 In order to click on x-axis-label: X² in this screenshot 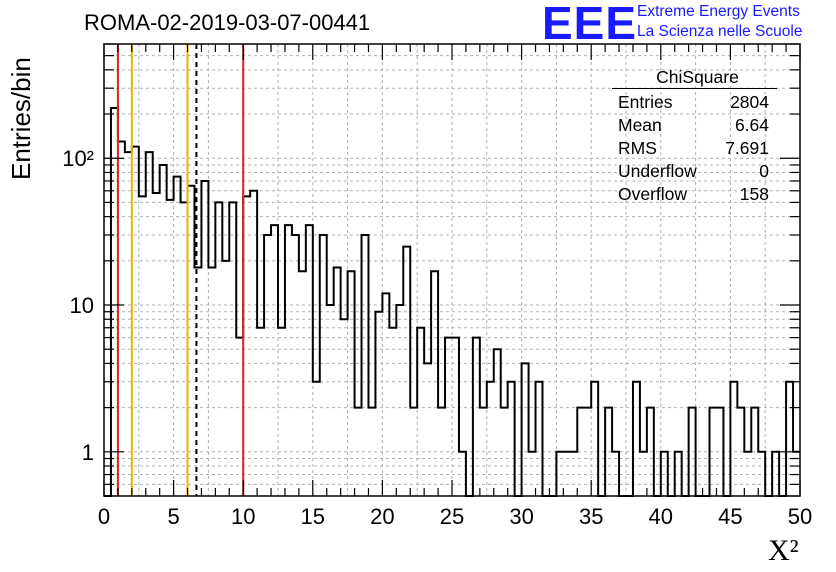, I will do `click(783, 550)`.